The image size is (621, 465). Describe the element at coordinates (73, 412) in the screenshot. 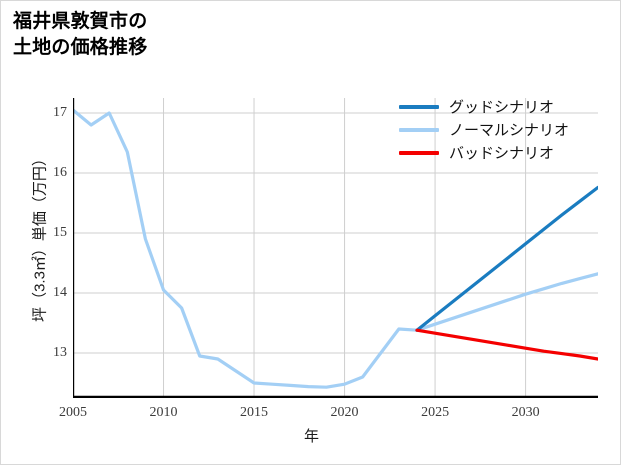

I see `x-tick-label: 2005` at that location.